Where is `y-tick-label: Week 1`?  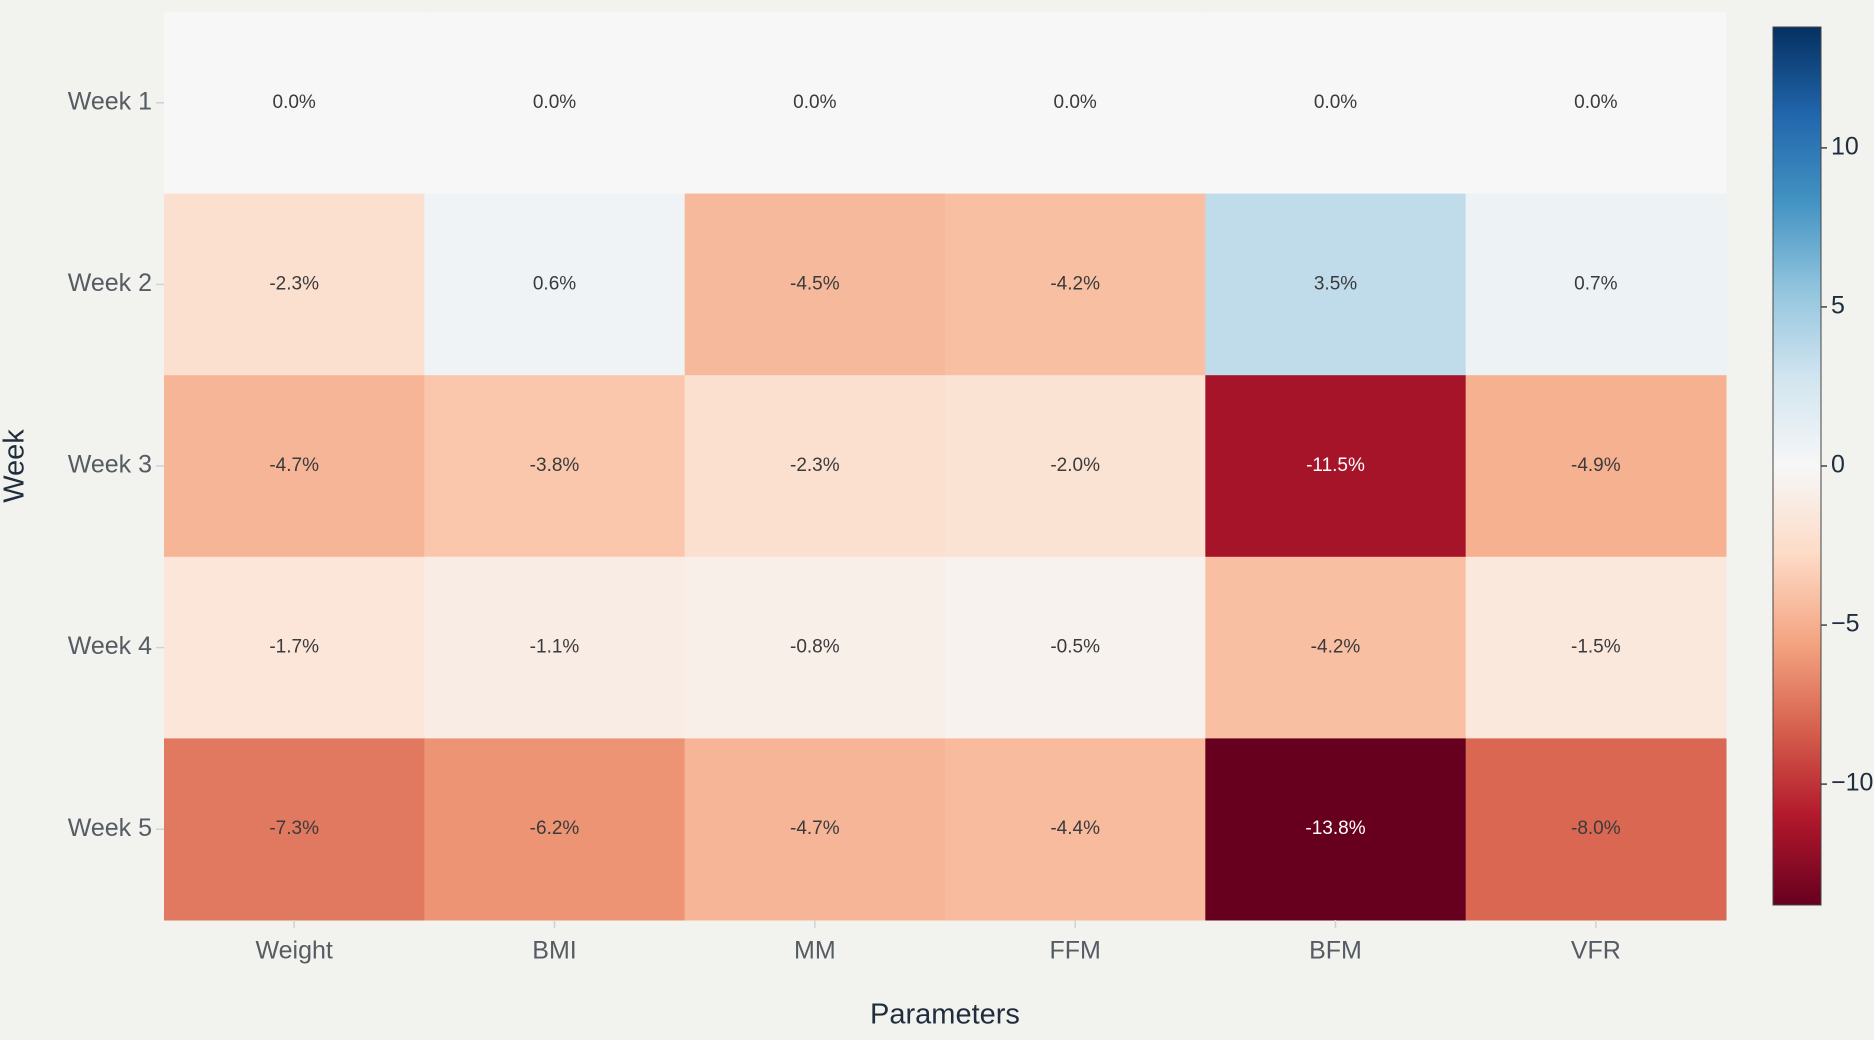
y-tick-label: Week 1 is located at coordinates (110, 101).